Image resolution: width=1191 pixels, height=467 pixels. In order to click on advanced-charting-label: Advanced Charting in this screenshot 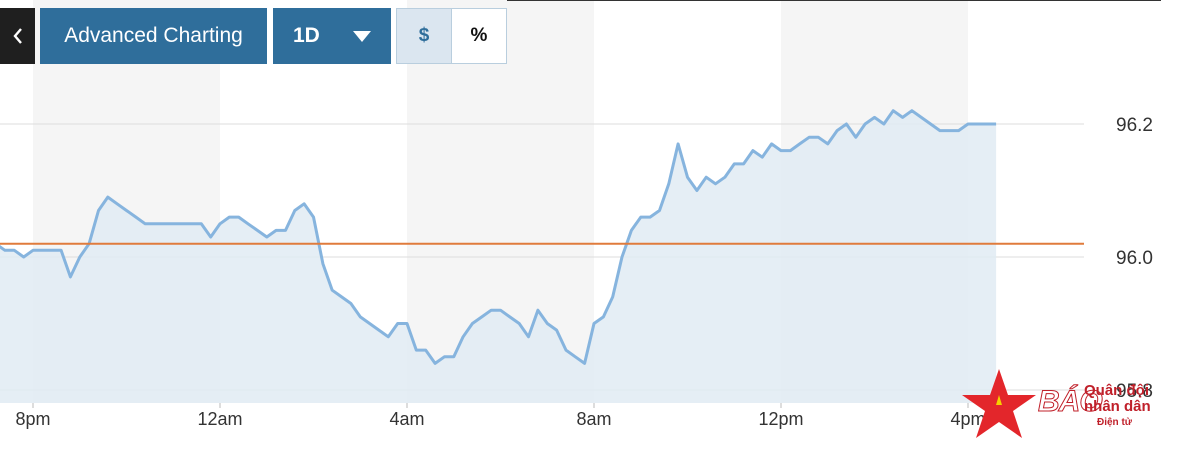, I will do `click(153, 35)`.